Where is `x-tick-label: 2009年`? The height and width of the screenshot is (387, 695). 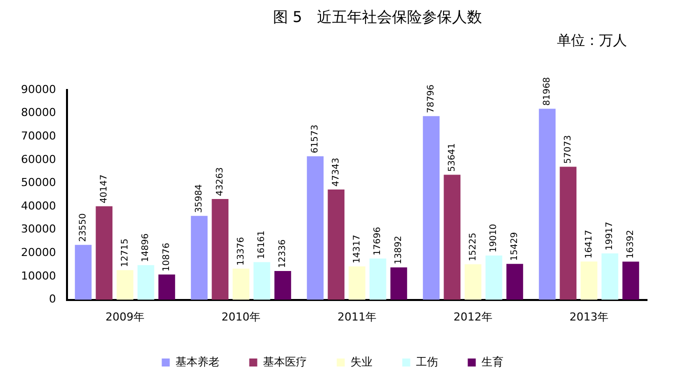 x-tick-label: 2009年 is located at coordinates (124, 317).